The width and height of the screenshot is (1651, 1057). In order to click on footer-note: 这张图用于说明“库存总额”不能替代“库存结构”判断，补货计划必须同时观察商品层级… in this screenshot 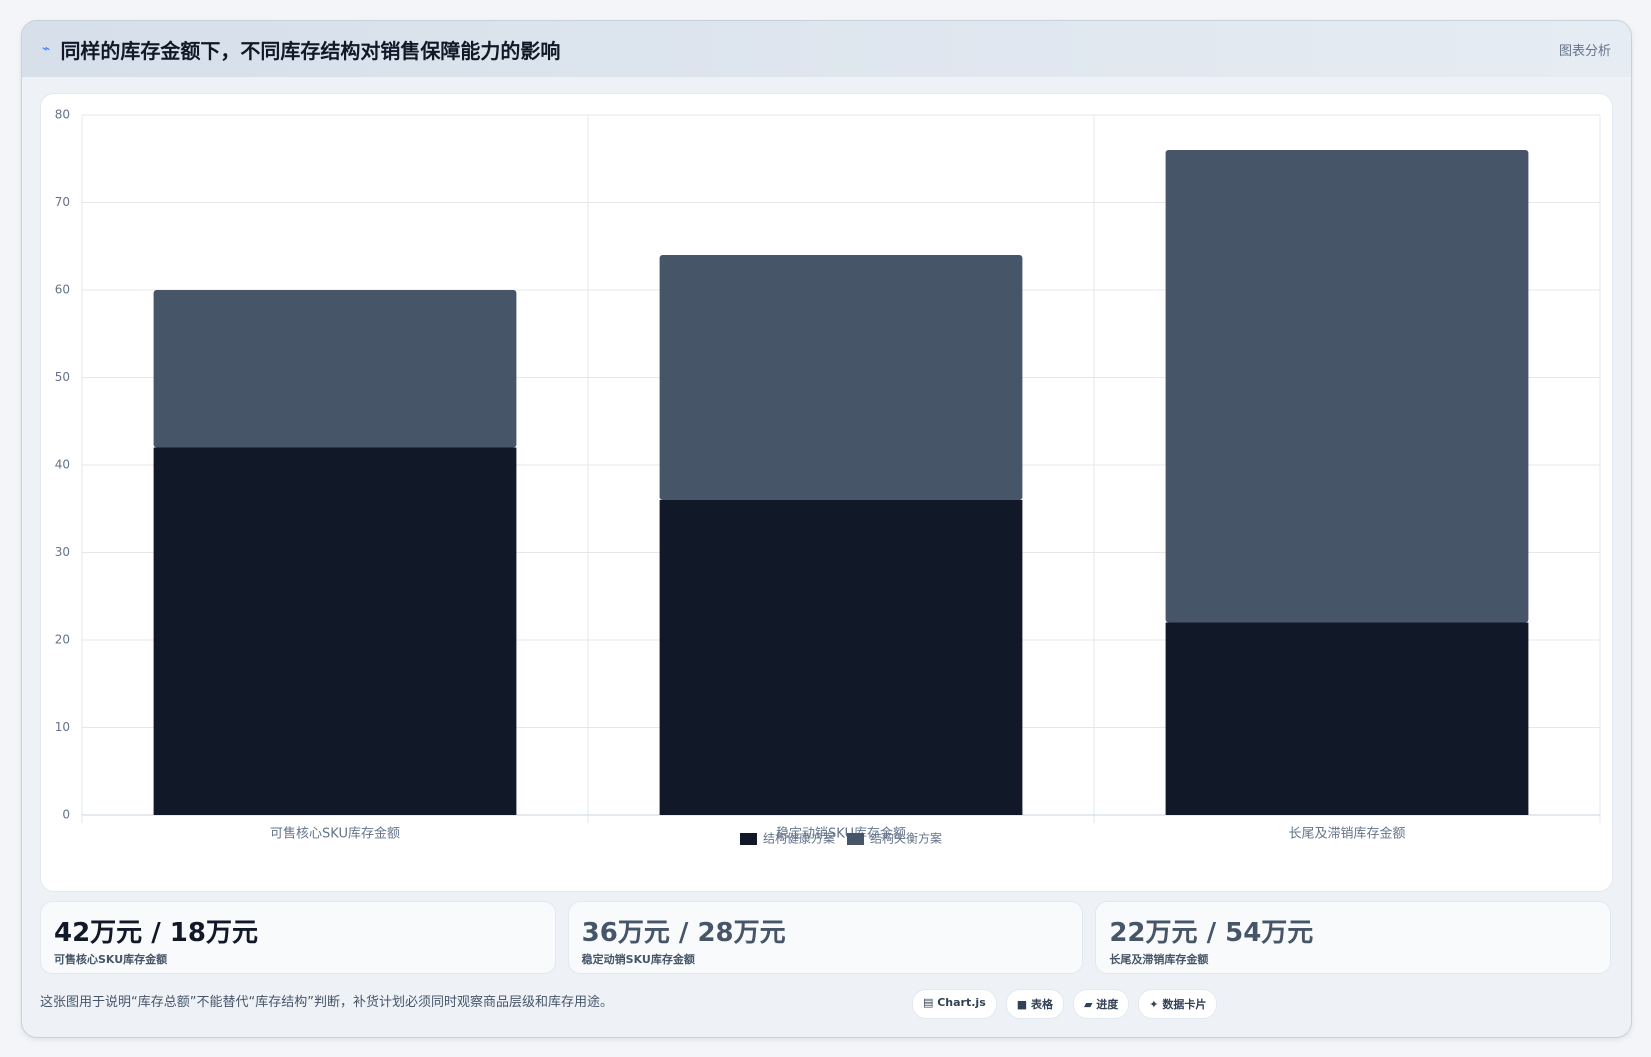, I will do `click(326, 1002)`.